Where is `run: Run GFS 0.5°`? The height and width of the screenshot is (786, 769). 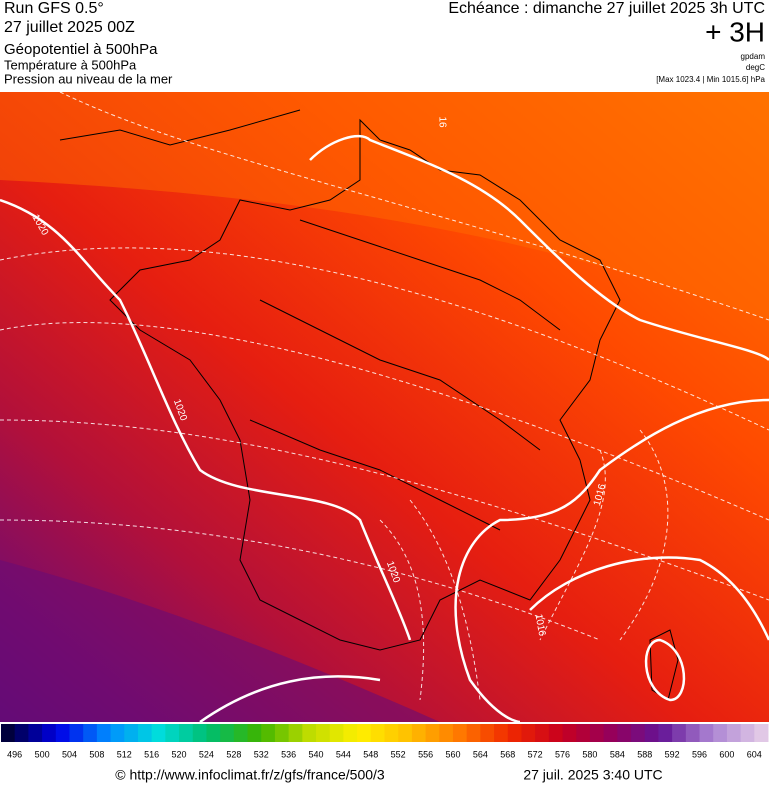 run: Run GFS 0.5° is located at coordinates (54, 8).